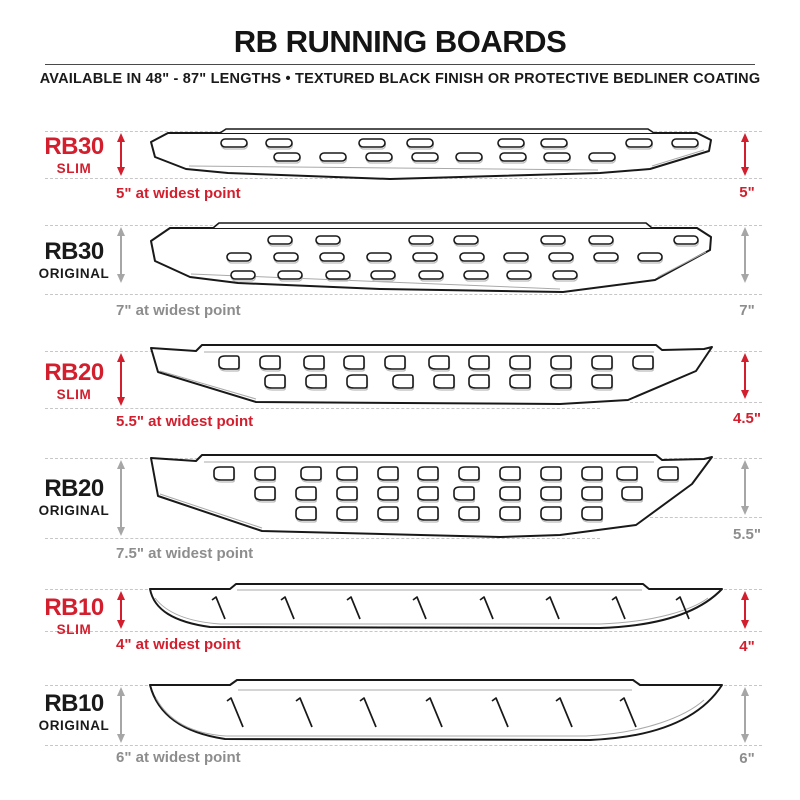 The image size is (800, 800). Describe the element at coordinates (744, 154) in the screenshot. I see `rb30-slim-right-dim-arrow` at that location.